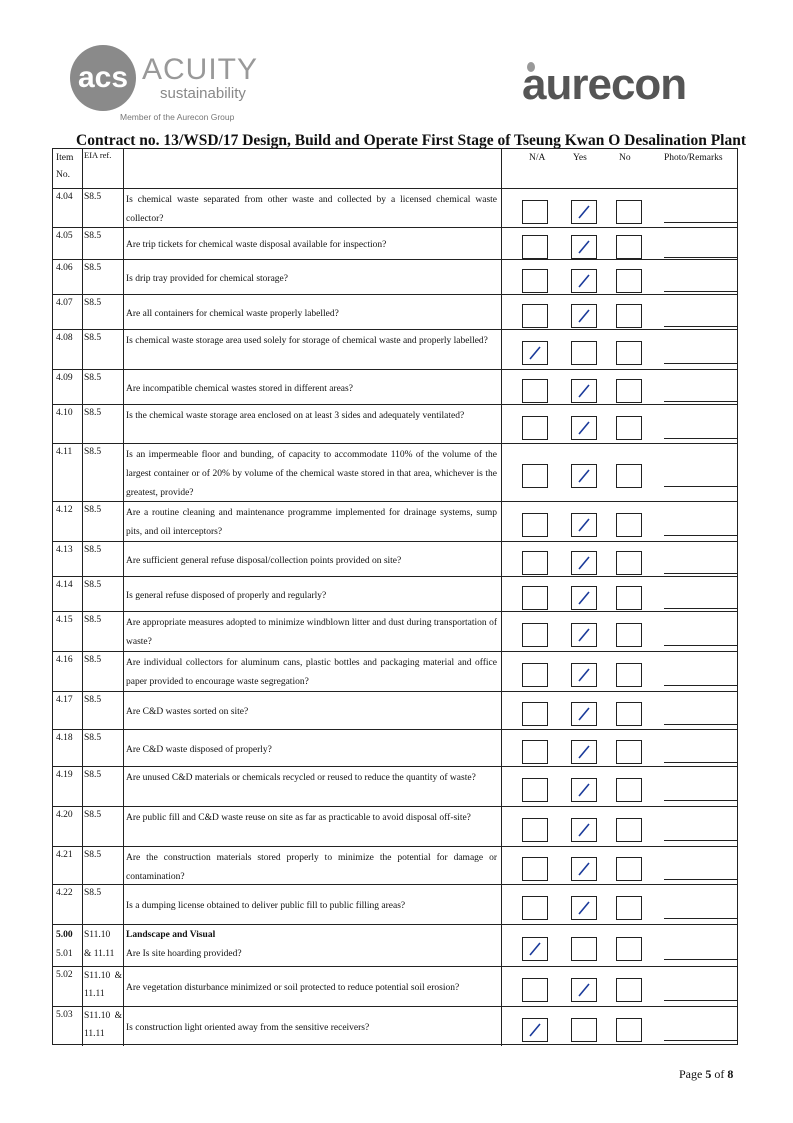  What do you see at coordinates (719, 1074) in the screenshot?
I see `page-of: of` at bounding box center [719, 1074].